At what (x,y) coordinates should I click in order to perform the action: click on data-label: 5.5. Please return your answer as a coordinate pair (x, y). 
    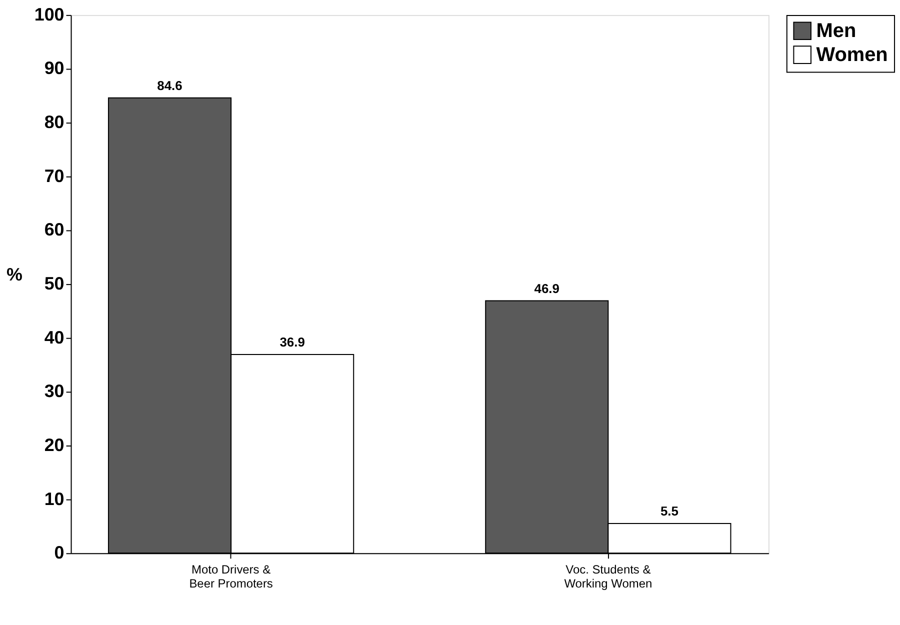
    Looking at the image, I should click on (669, 511).